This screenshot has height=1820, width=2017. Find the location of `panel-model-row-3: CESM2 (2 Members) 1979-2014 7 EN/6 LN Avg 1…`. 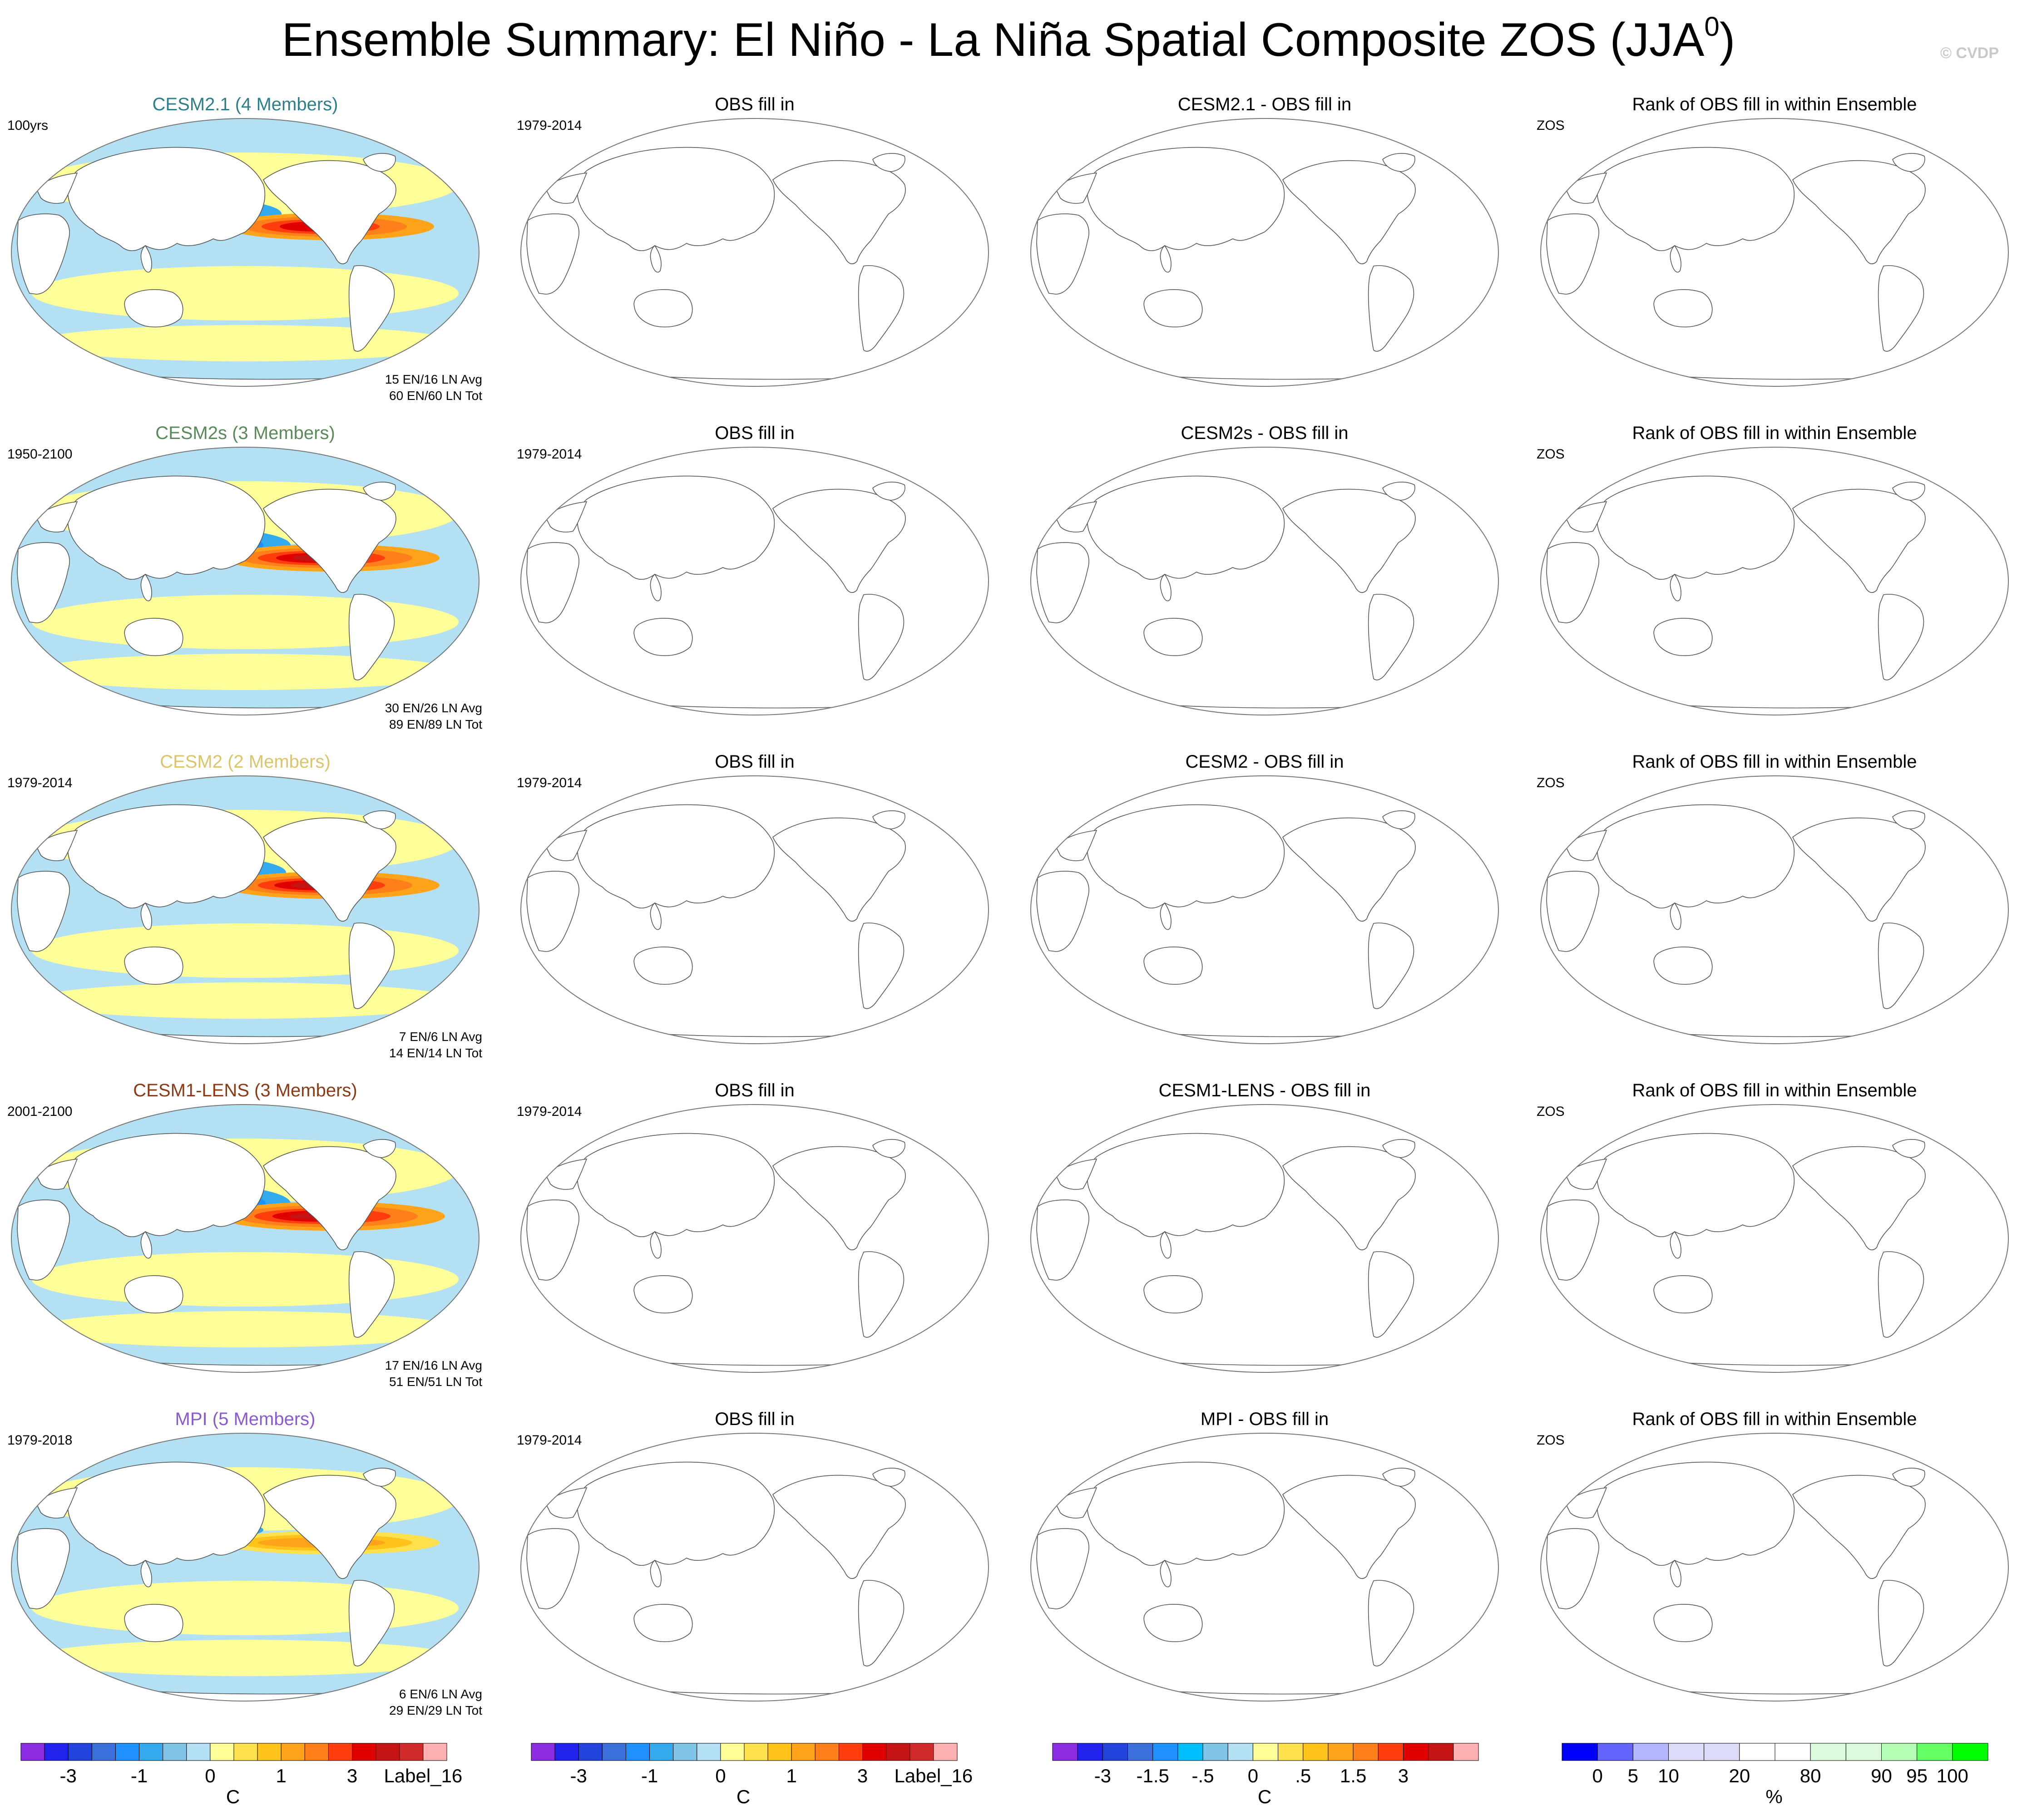

panel-model-row-3: CESM2 (2 Members) 1979-2014 7 EN/6 LN Avg 1… is located at coordinates (245, 912).